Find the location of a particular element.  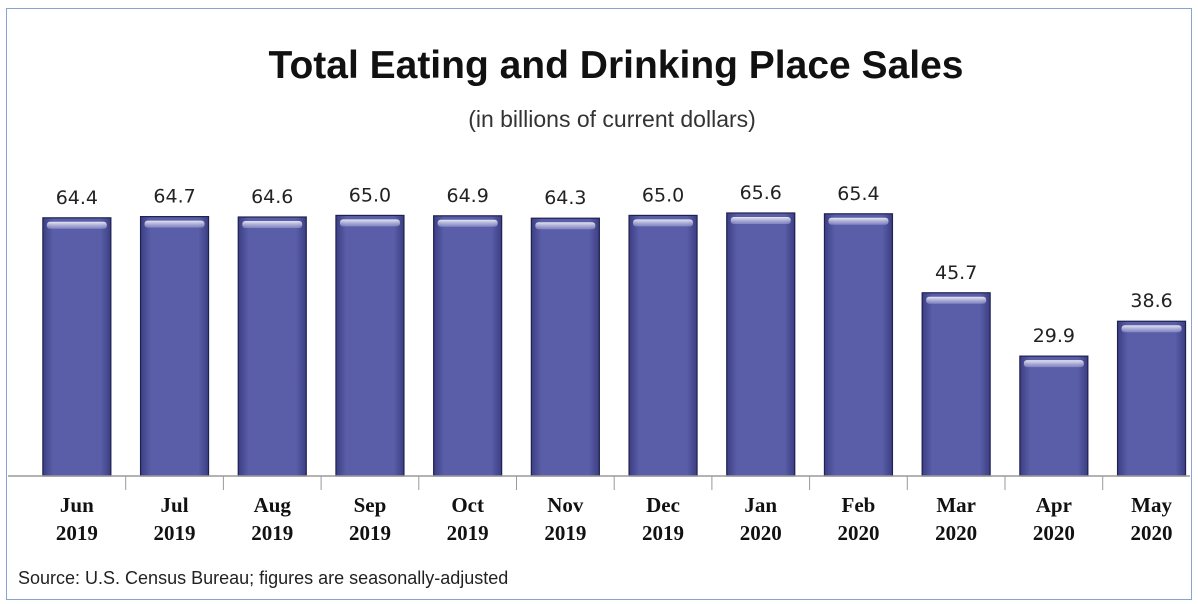

data-label: 65.6 is located at coordinates (761, 193).